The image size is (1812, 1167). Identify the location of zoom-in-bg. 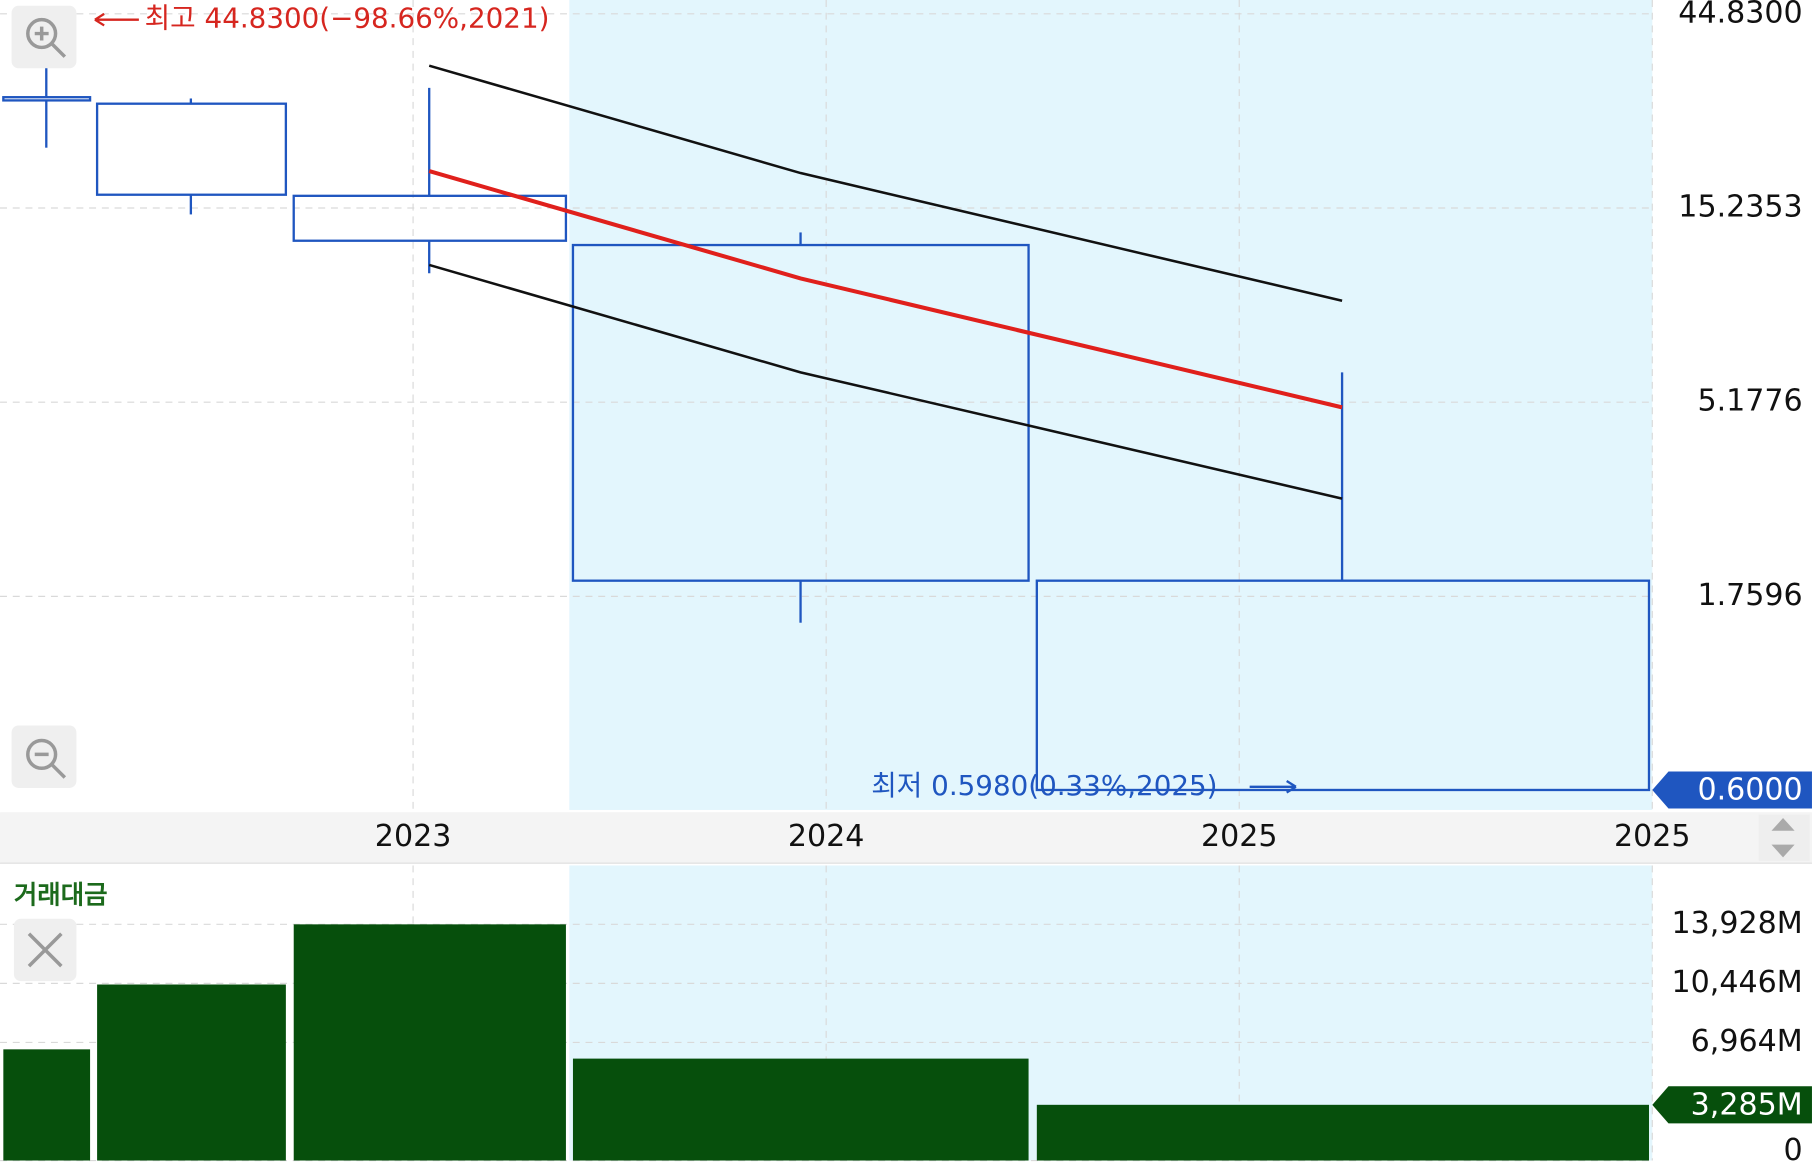
(44, 37).